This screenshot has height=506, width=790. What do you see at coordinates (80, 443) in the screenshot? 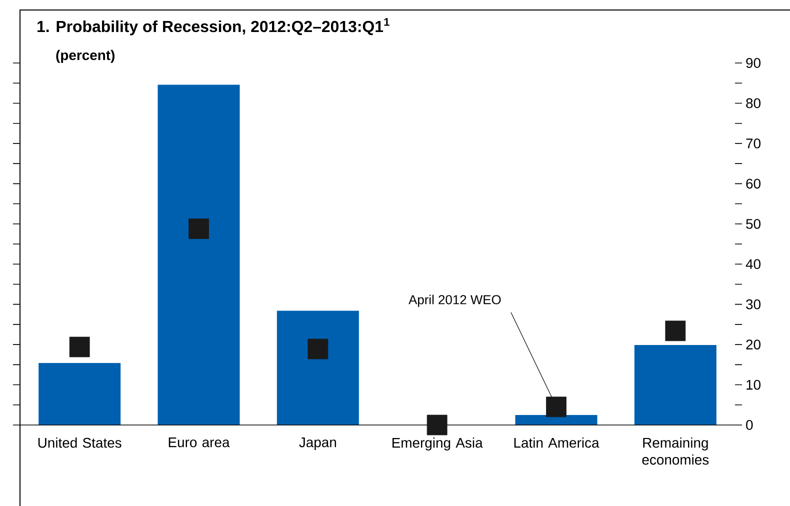
I see `x-tick-label: United States` at bounding box center [80, 443].